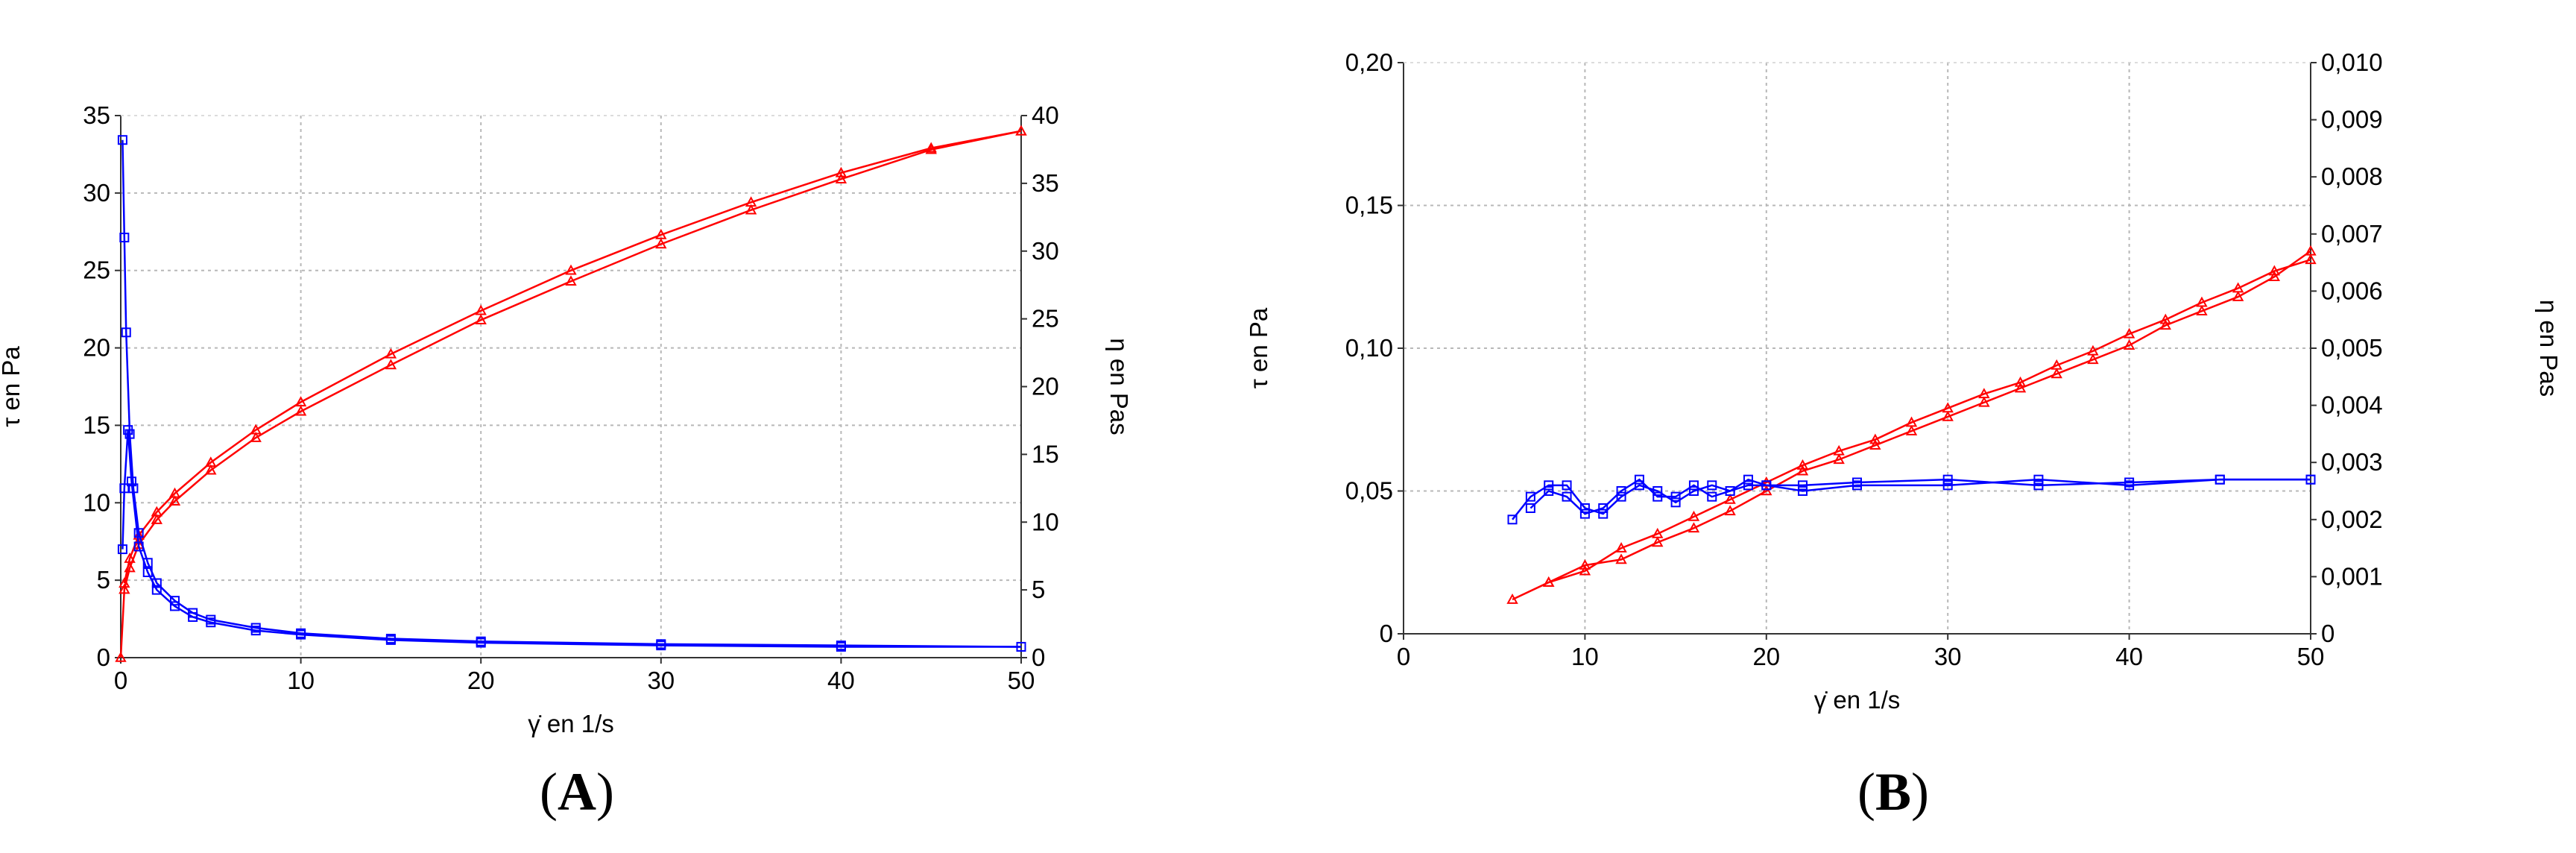 Image resolution: width=2576 pixels, height=853 pixels. What do you see at coordinates (1369, 491) in the screenshot?
I see `y-left-tick-label: 0,05` at bounding box center [1369, 491].